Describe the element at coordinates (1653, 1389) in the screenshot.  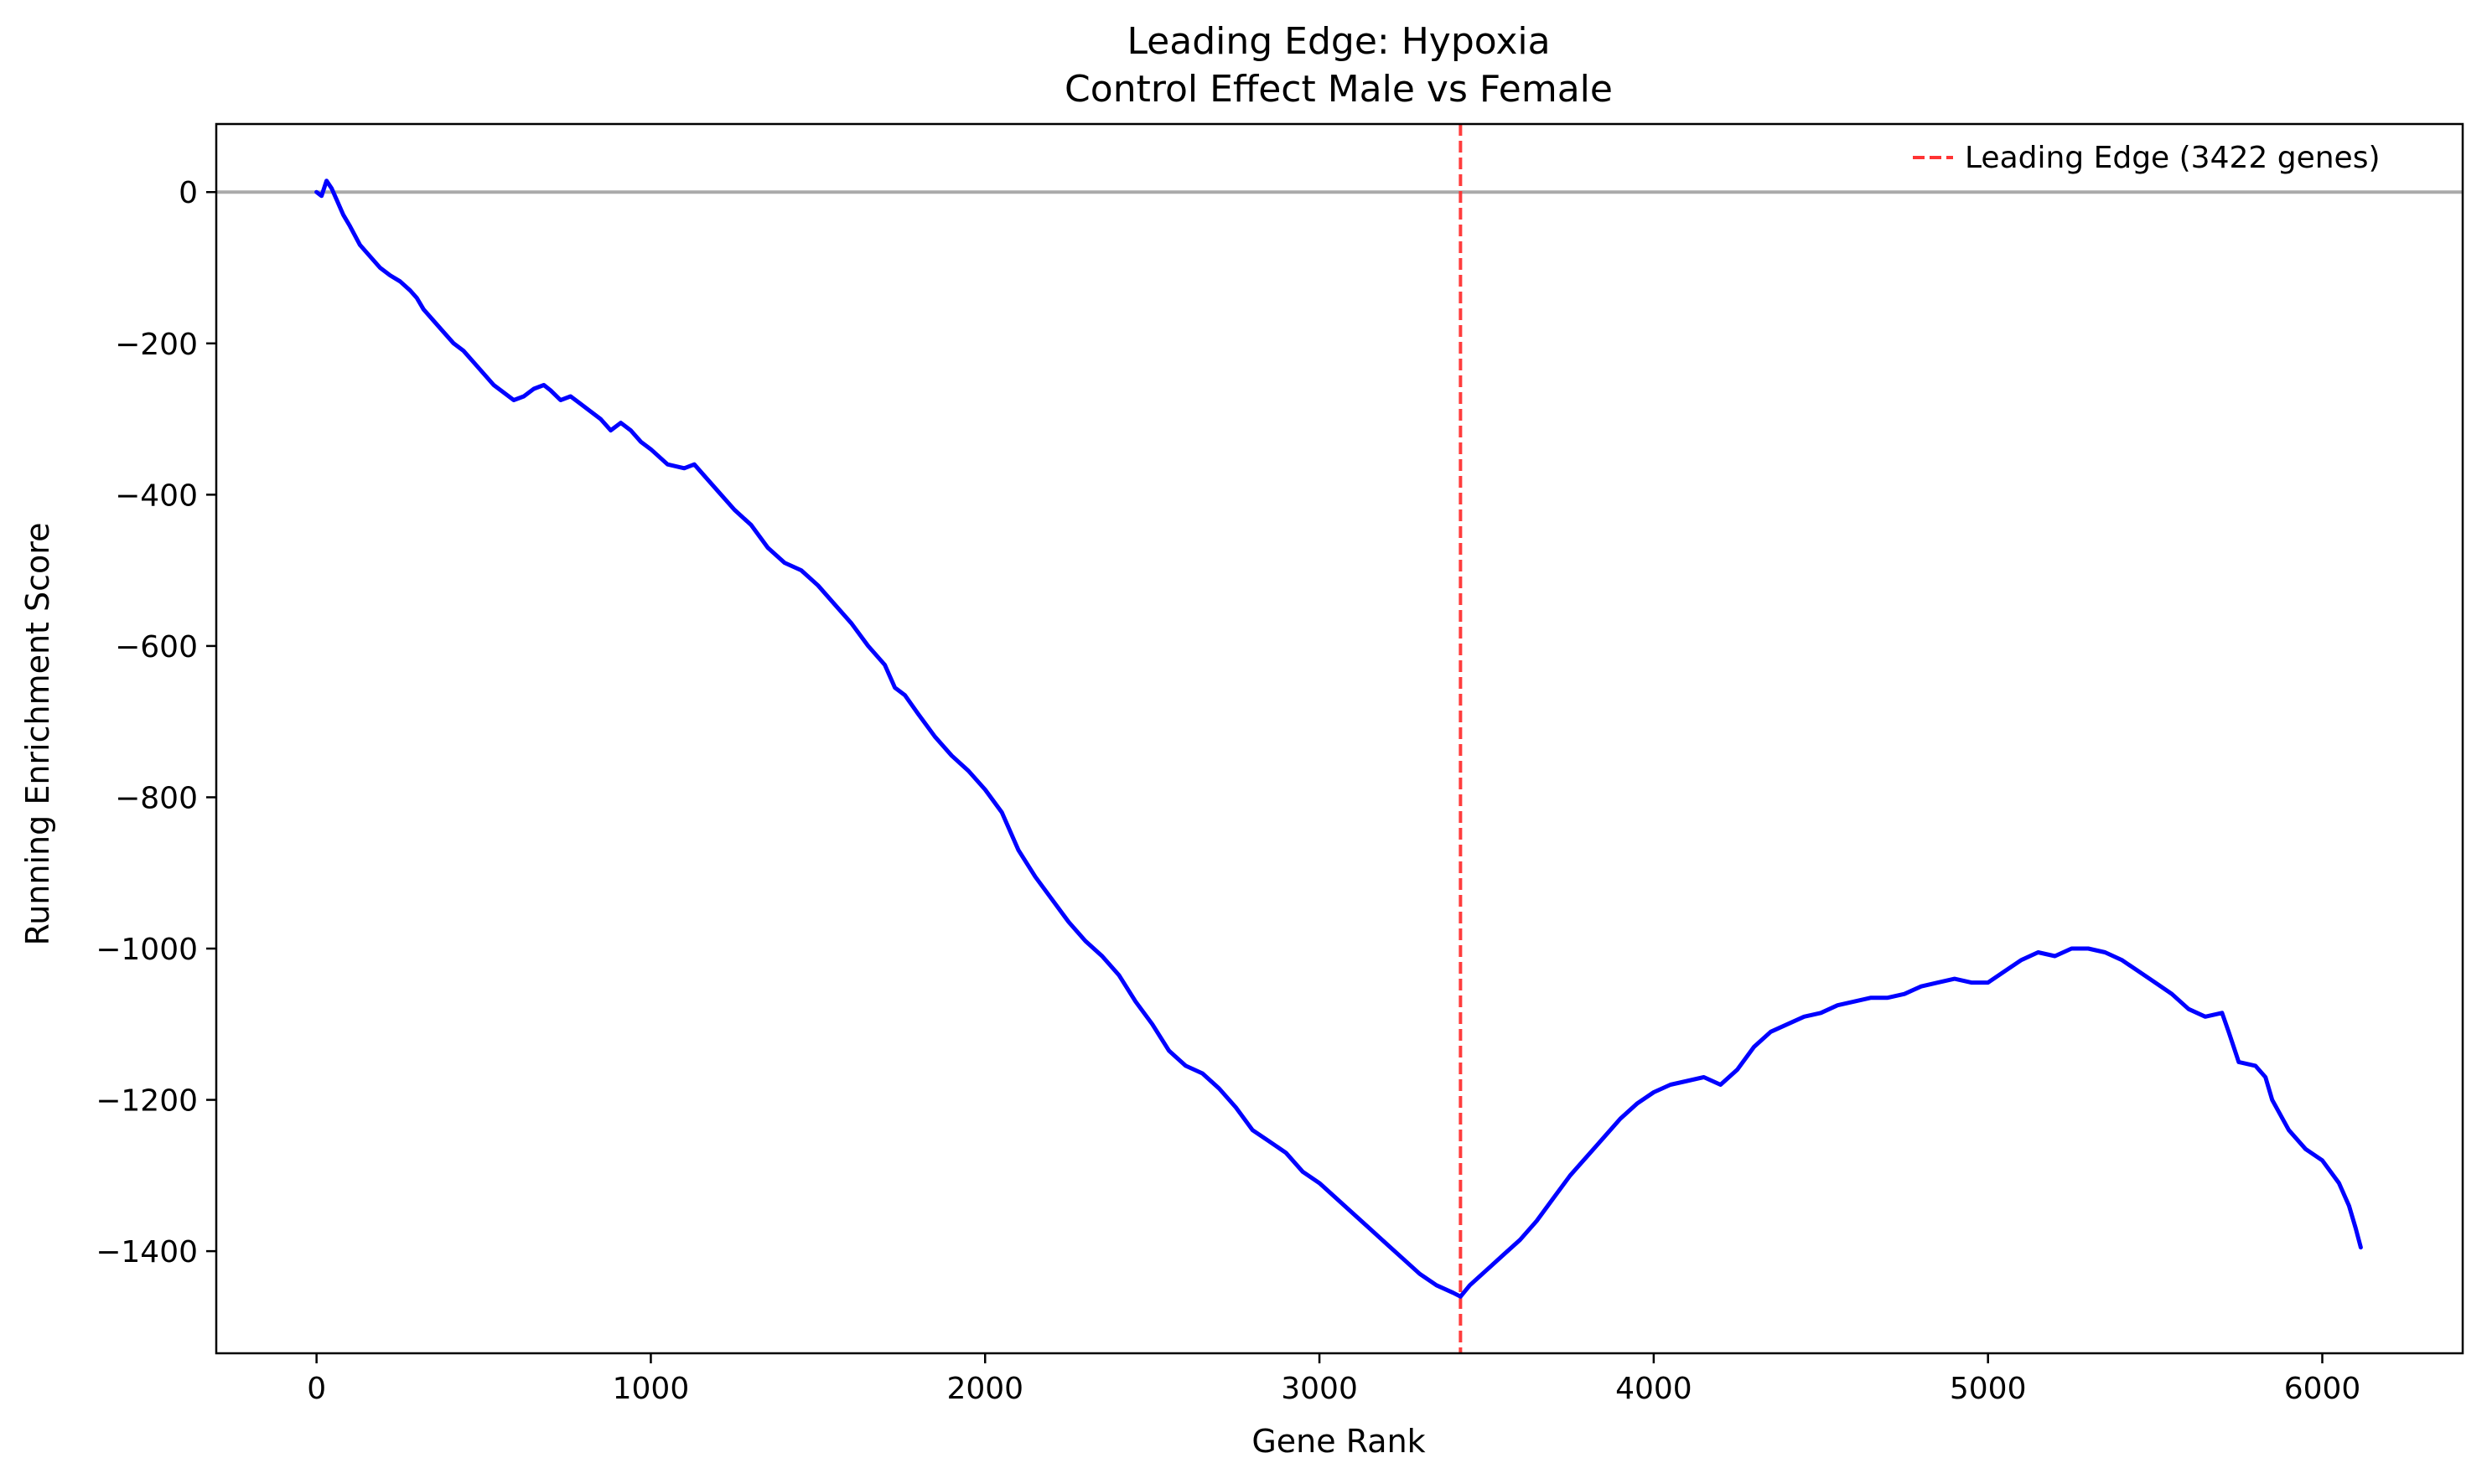
I see `x-tick-label: 4000` at that location.